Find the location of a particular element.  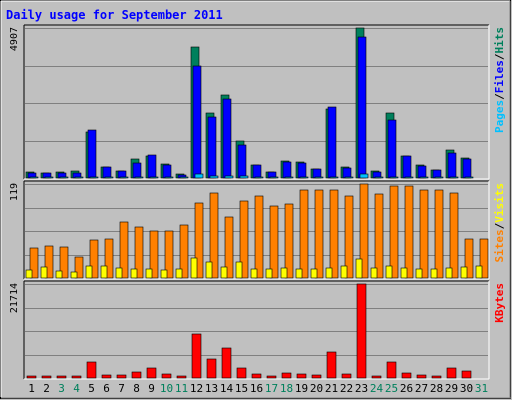

legend: Pages/Files/Hits is located at coordinates (499, 80).